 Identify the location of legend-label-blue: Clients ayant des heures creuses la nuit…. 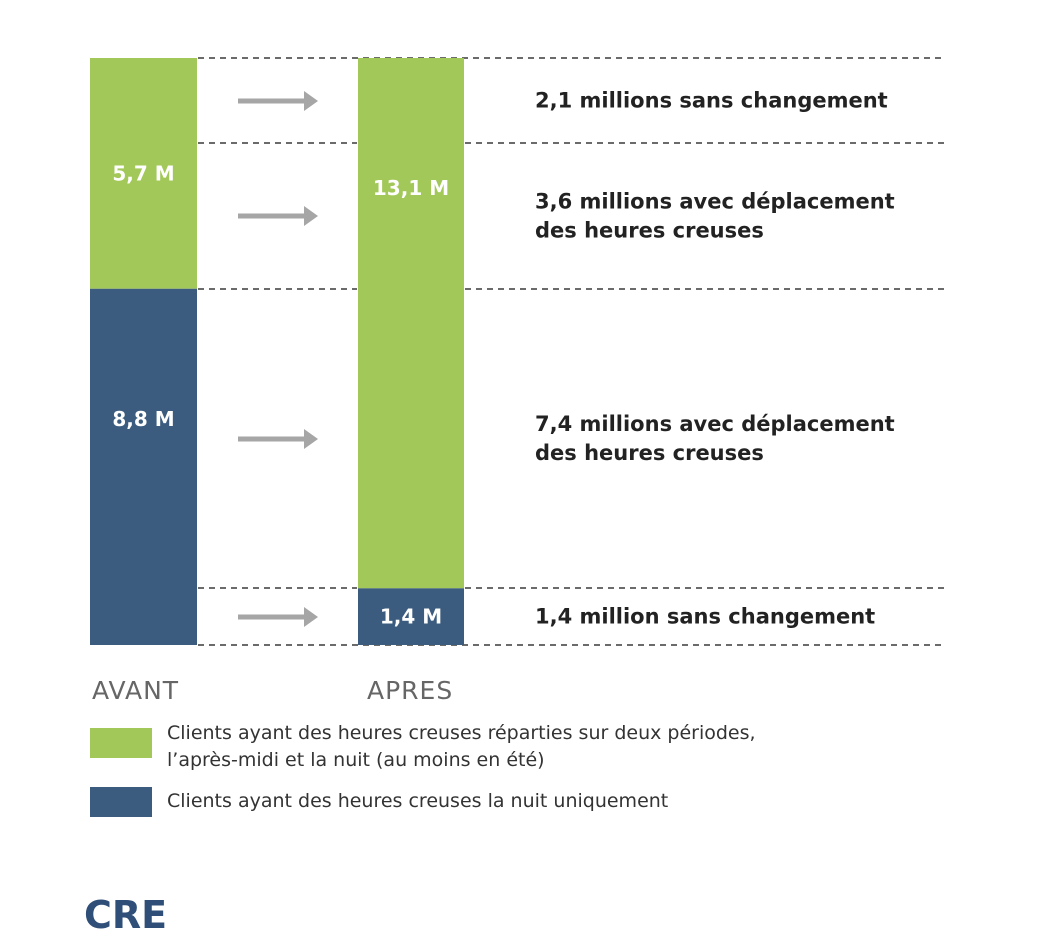
(418, 801).